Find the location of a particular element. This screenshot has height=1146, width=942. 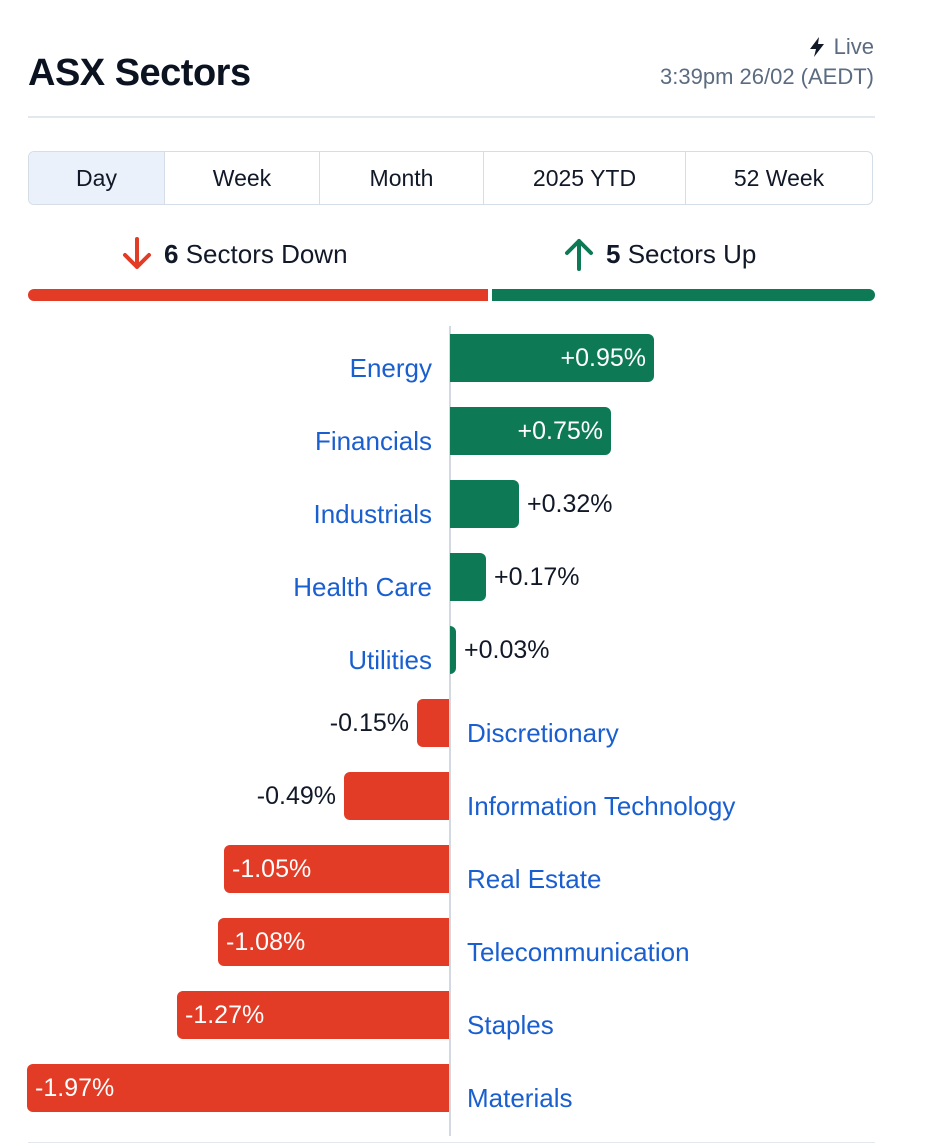

bar-staples is located at coordinates (313, 1015).